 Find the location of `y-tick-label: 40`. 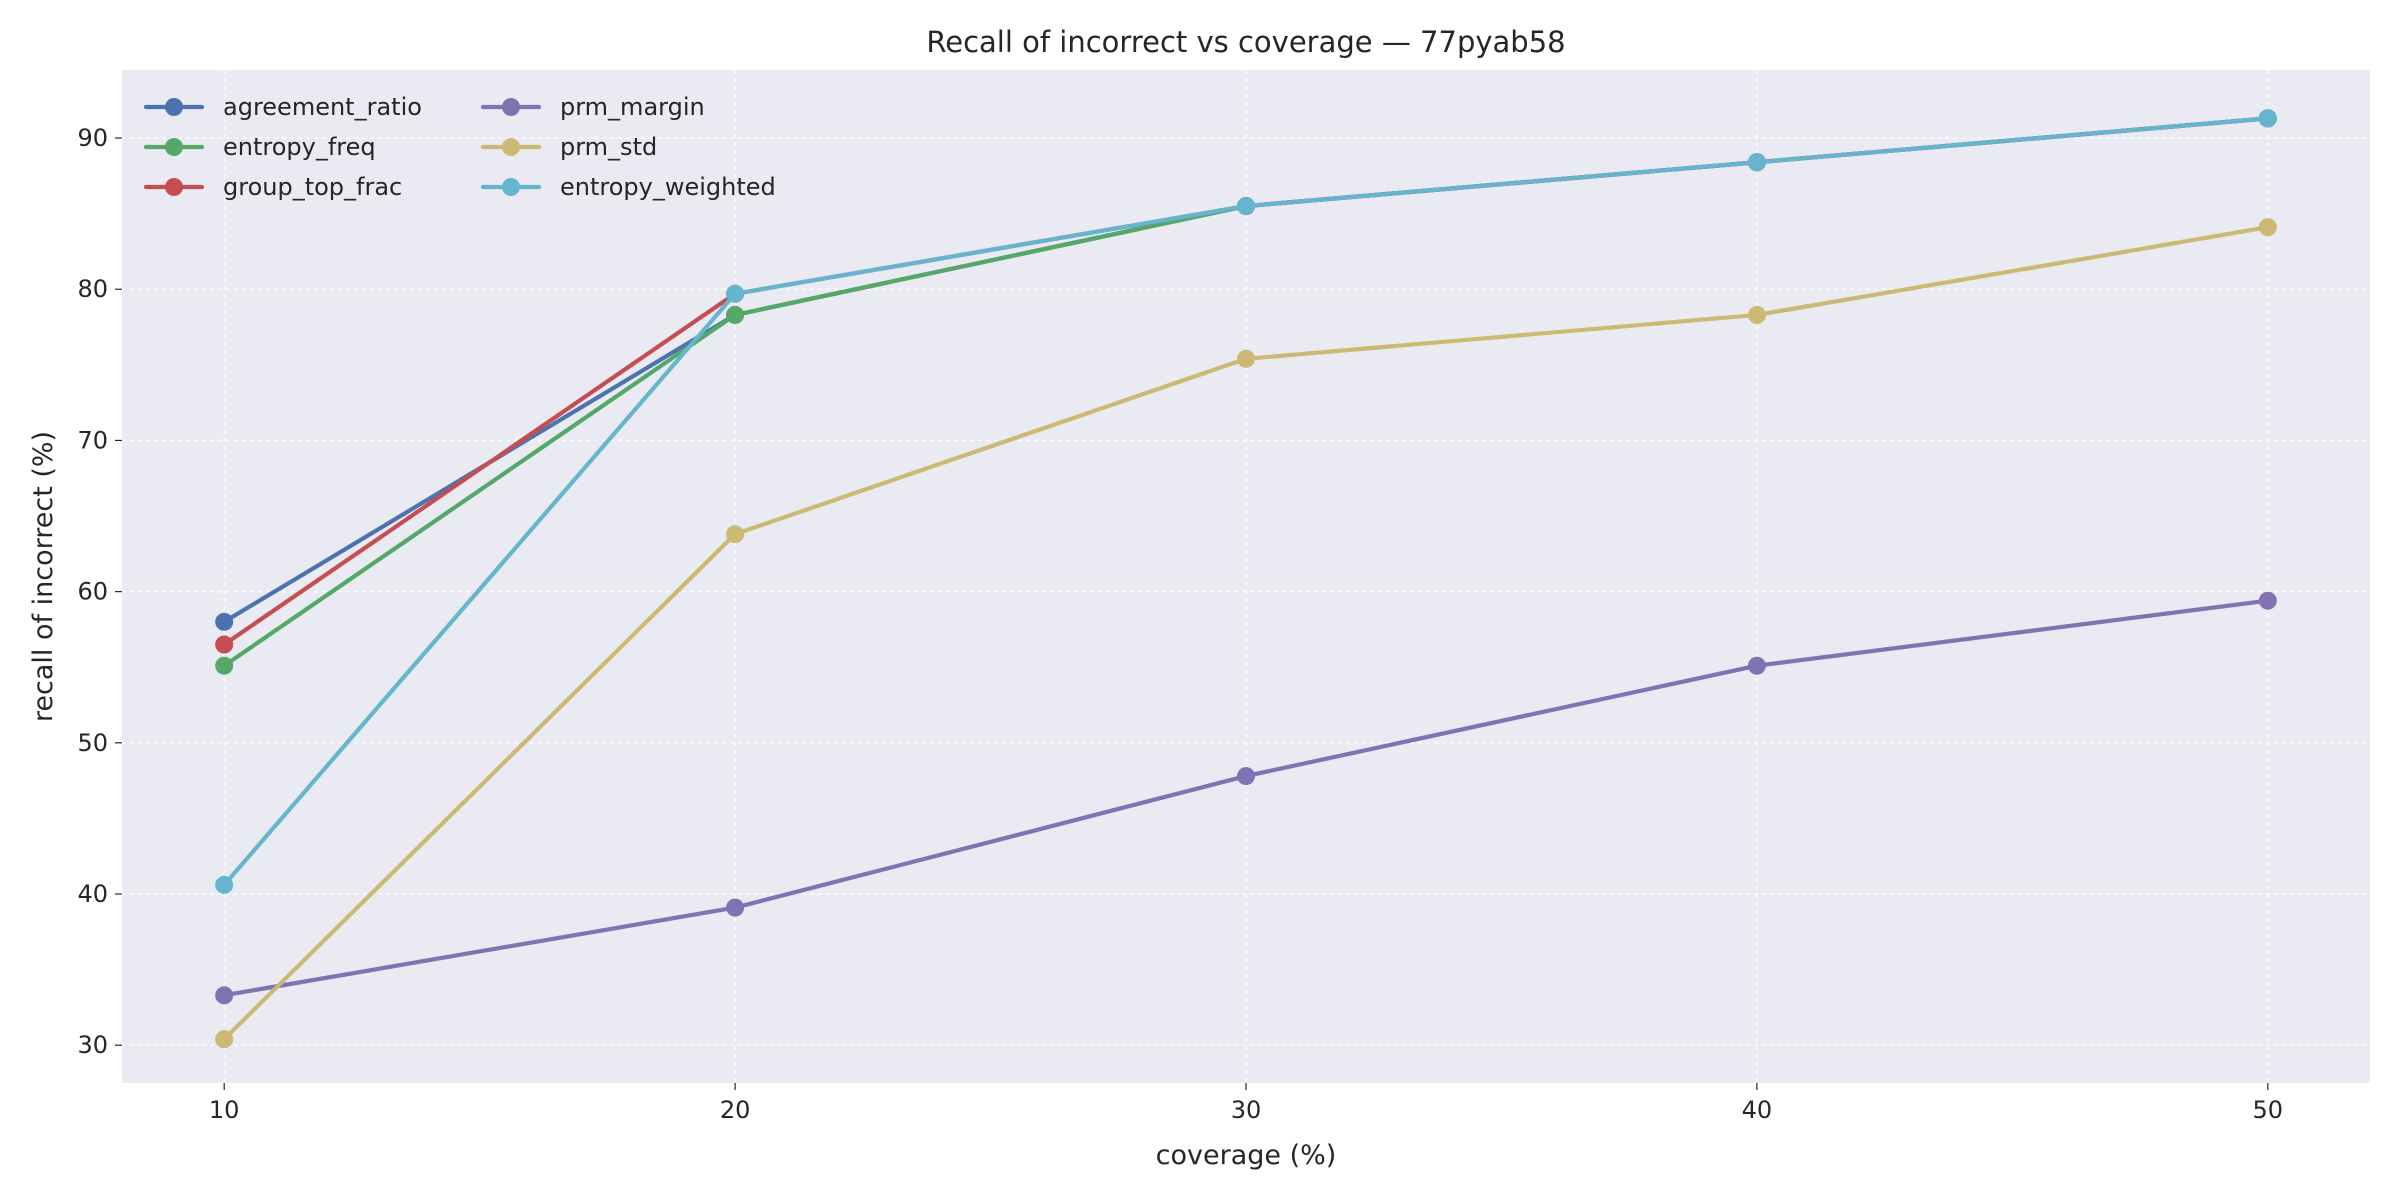

y-tick-label: 40 is located at coordinates (92, 894).